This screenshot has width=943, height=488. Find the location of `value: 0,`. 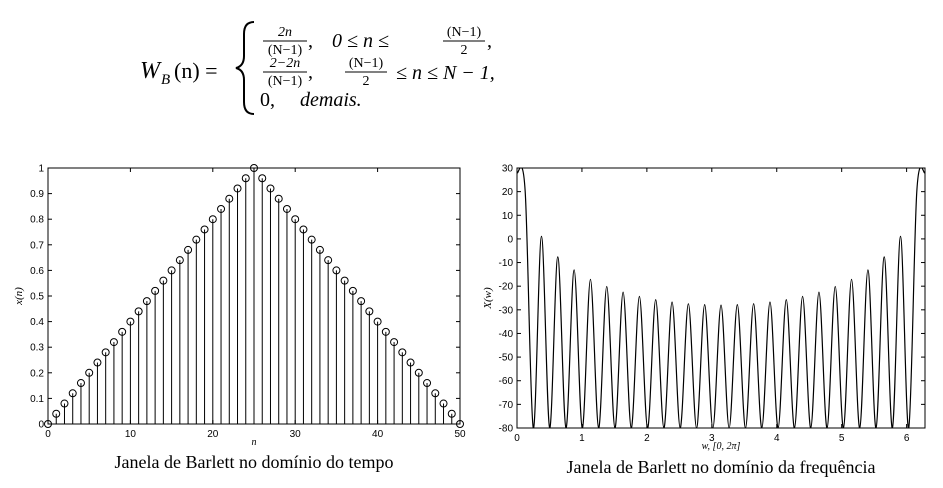

value: 0, is located at coordinates (267, 100).